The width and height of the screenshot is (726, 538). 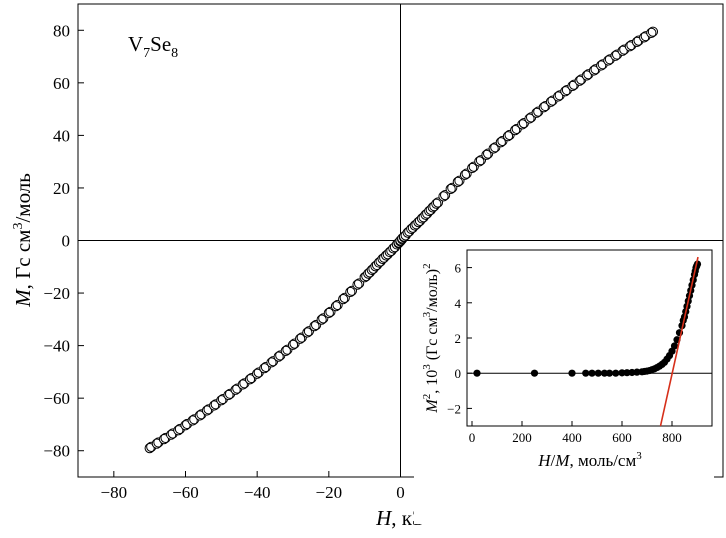 What do you see at coordinates (458, 268) in the screenshot?
I see `inset-y-tick-label: 6` at bounding box center [458, 268].